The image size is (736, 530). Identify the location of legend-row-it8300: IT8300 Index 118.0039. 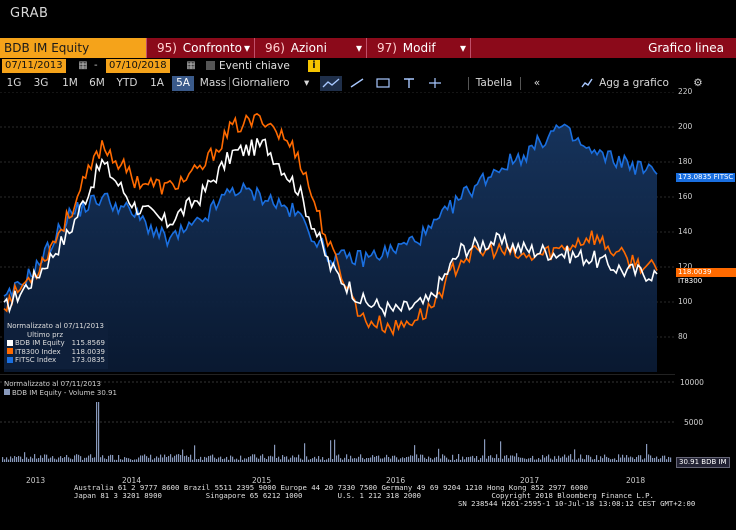
(56, 352).